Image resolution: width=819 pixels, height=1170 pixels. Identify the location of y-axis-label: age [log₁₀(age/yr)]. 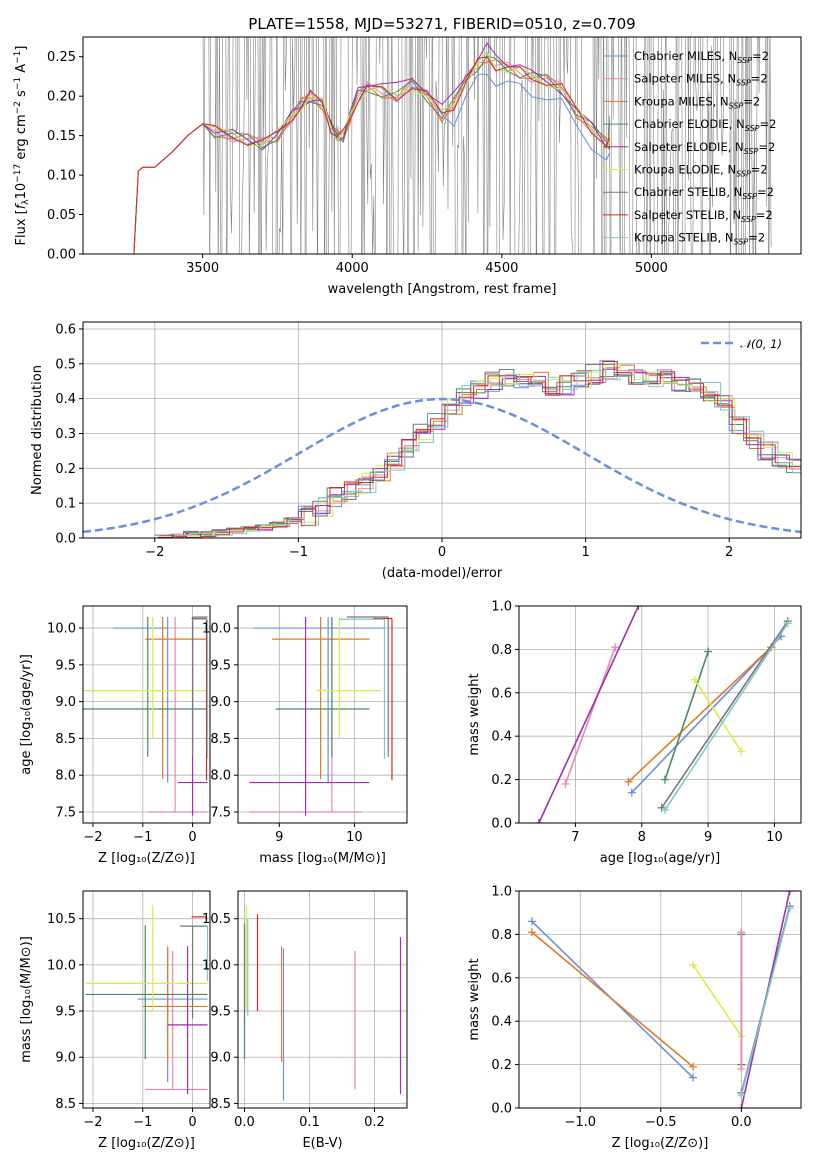
(26, 714).